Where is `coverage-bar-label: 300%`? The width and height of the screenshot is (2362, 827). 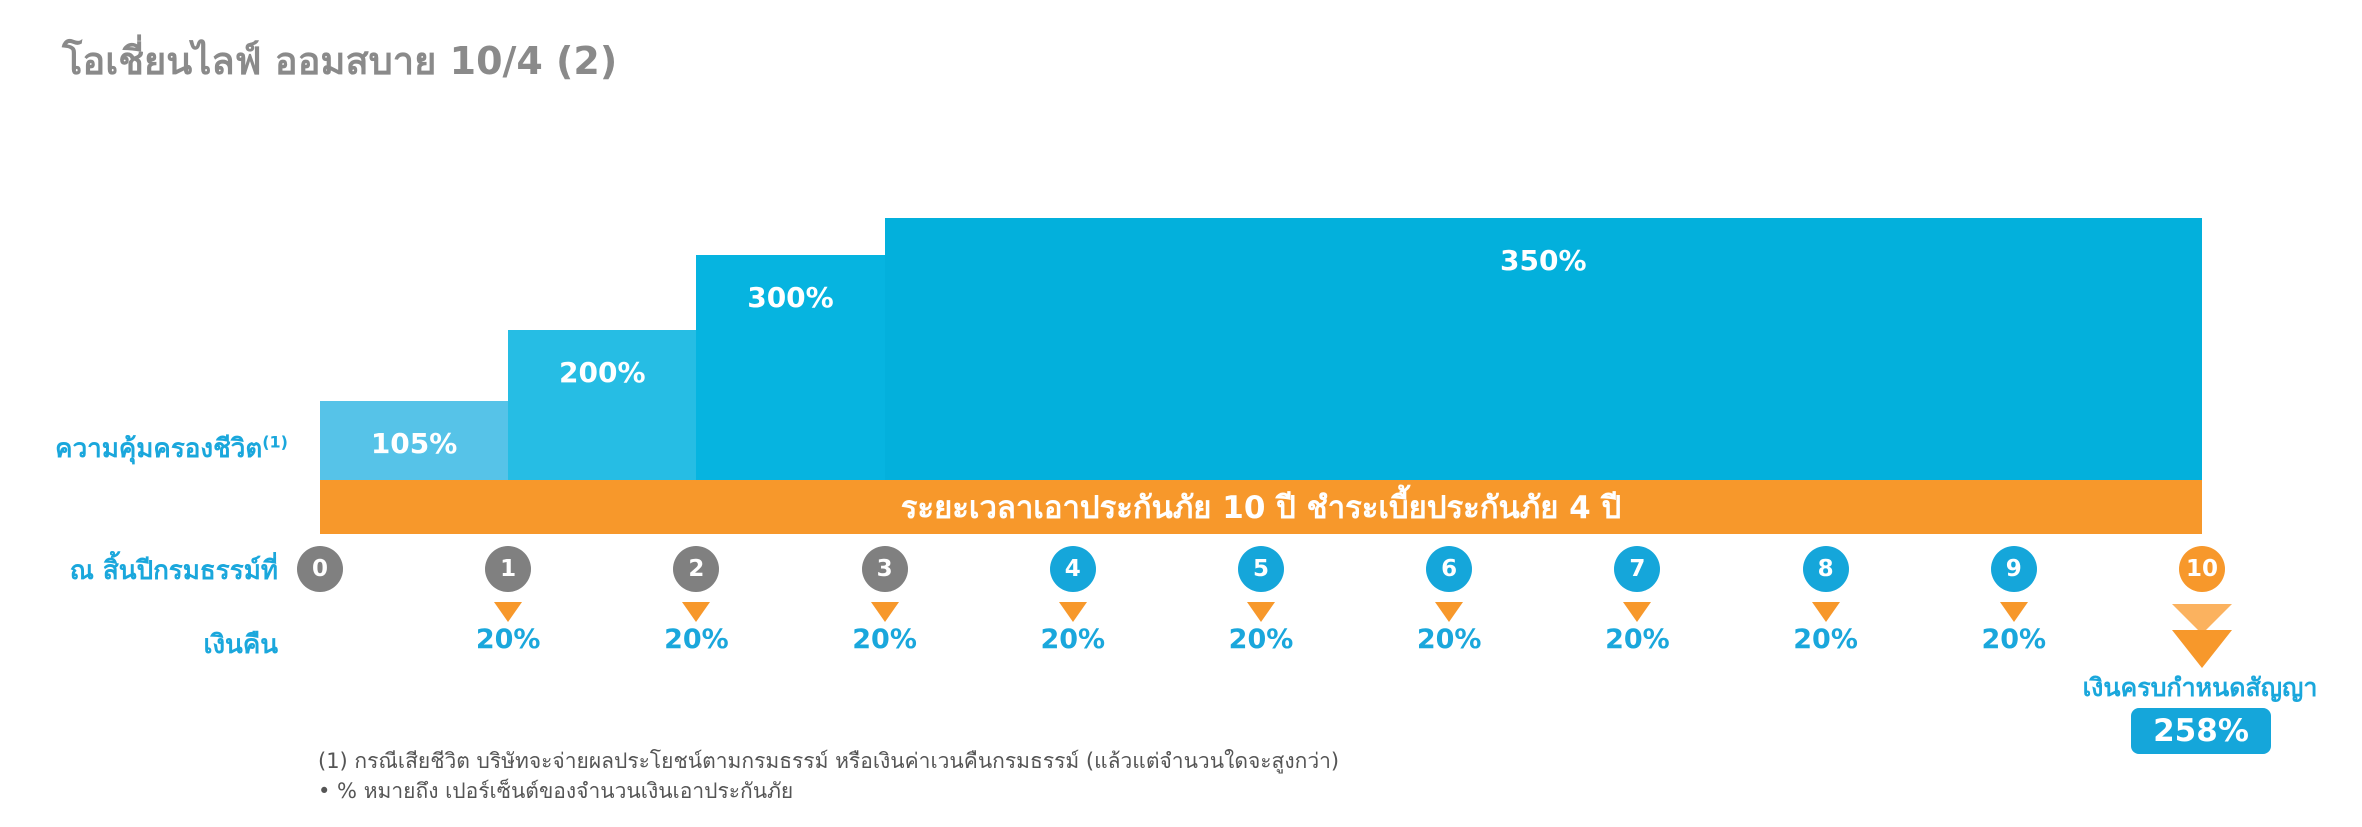
coverage-bar-label: 300% is located at coordinates (790, 298).